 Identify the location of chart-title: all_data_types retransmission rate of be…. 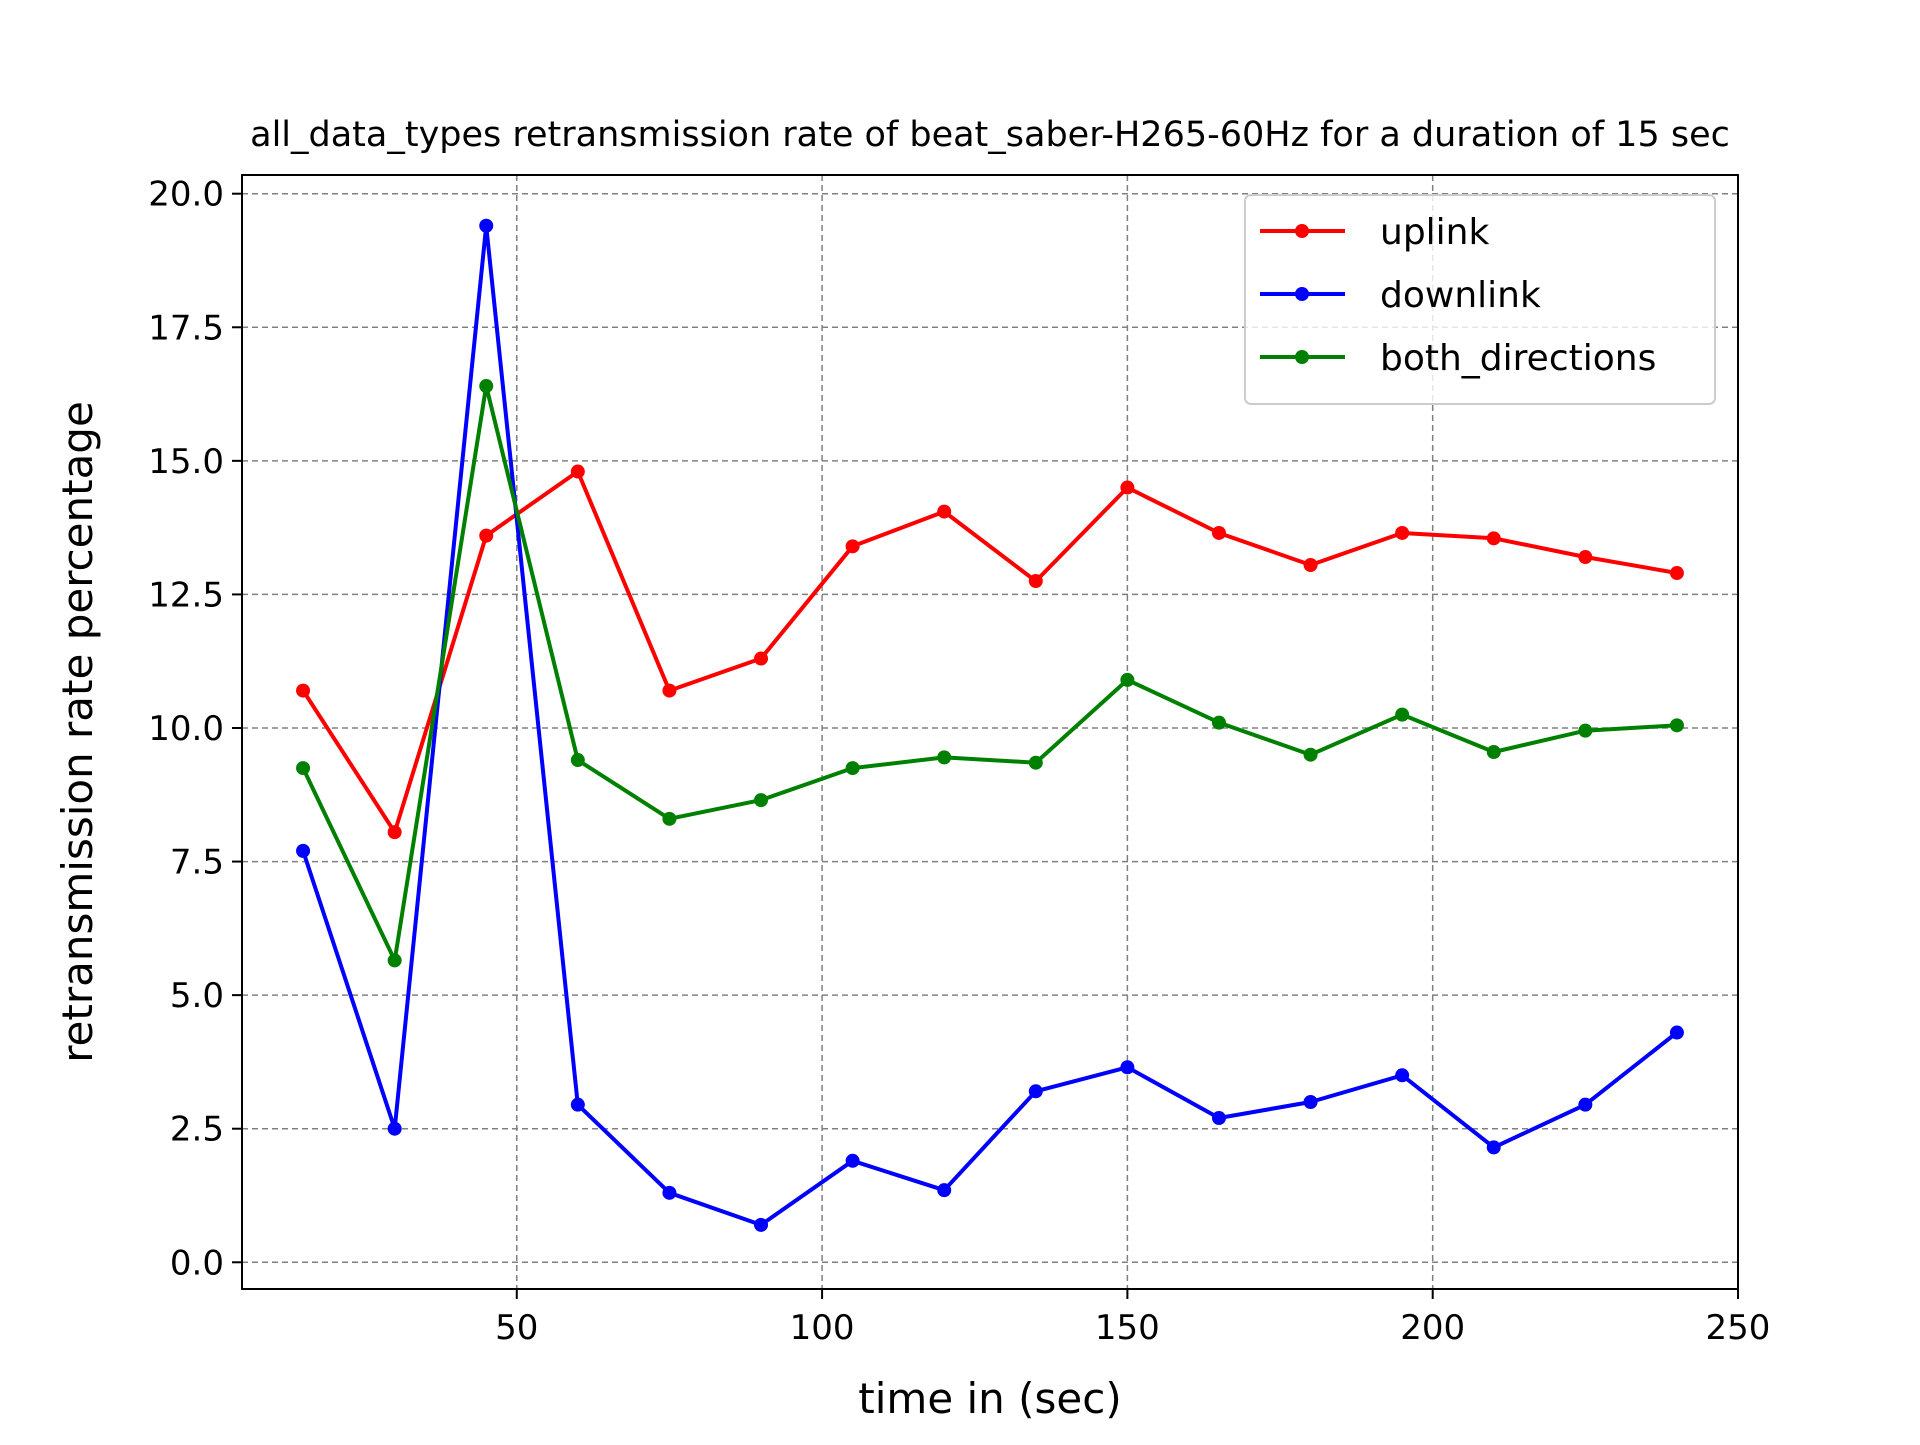
(990, 135).